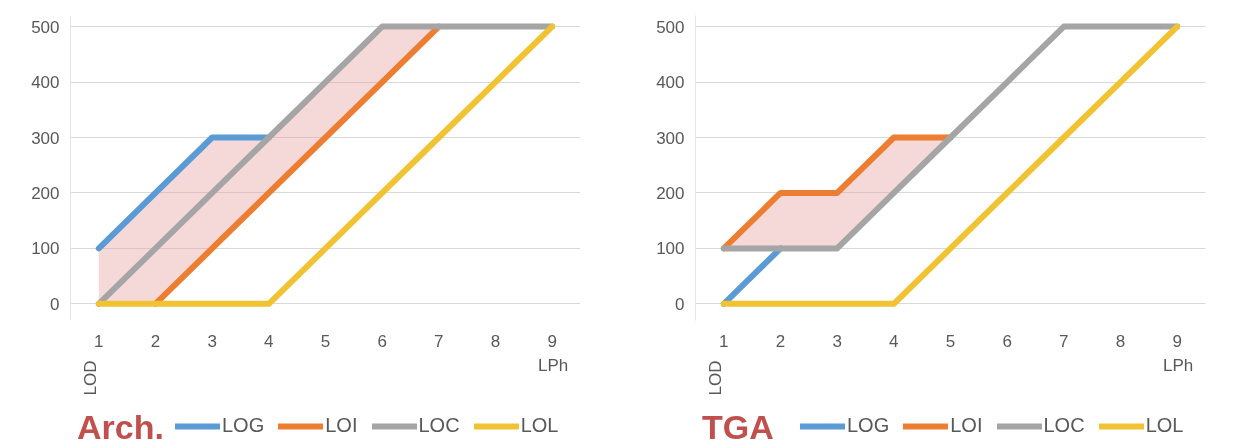 The width and height of the screenshot is (1259, 448). I want to click on text: Arch., so click(120, 426).